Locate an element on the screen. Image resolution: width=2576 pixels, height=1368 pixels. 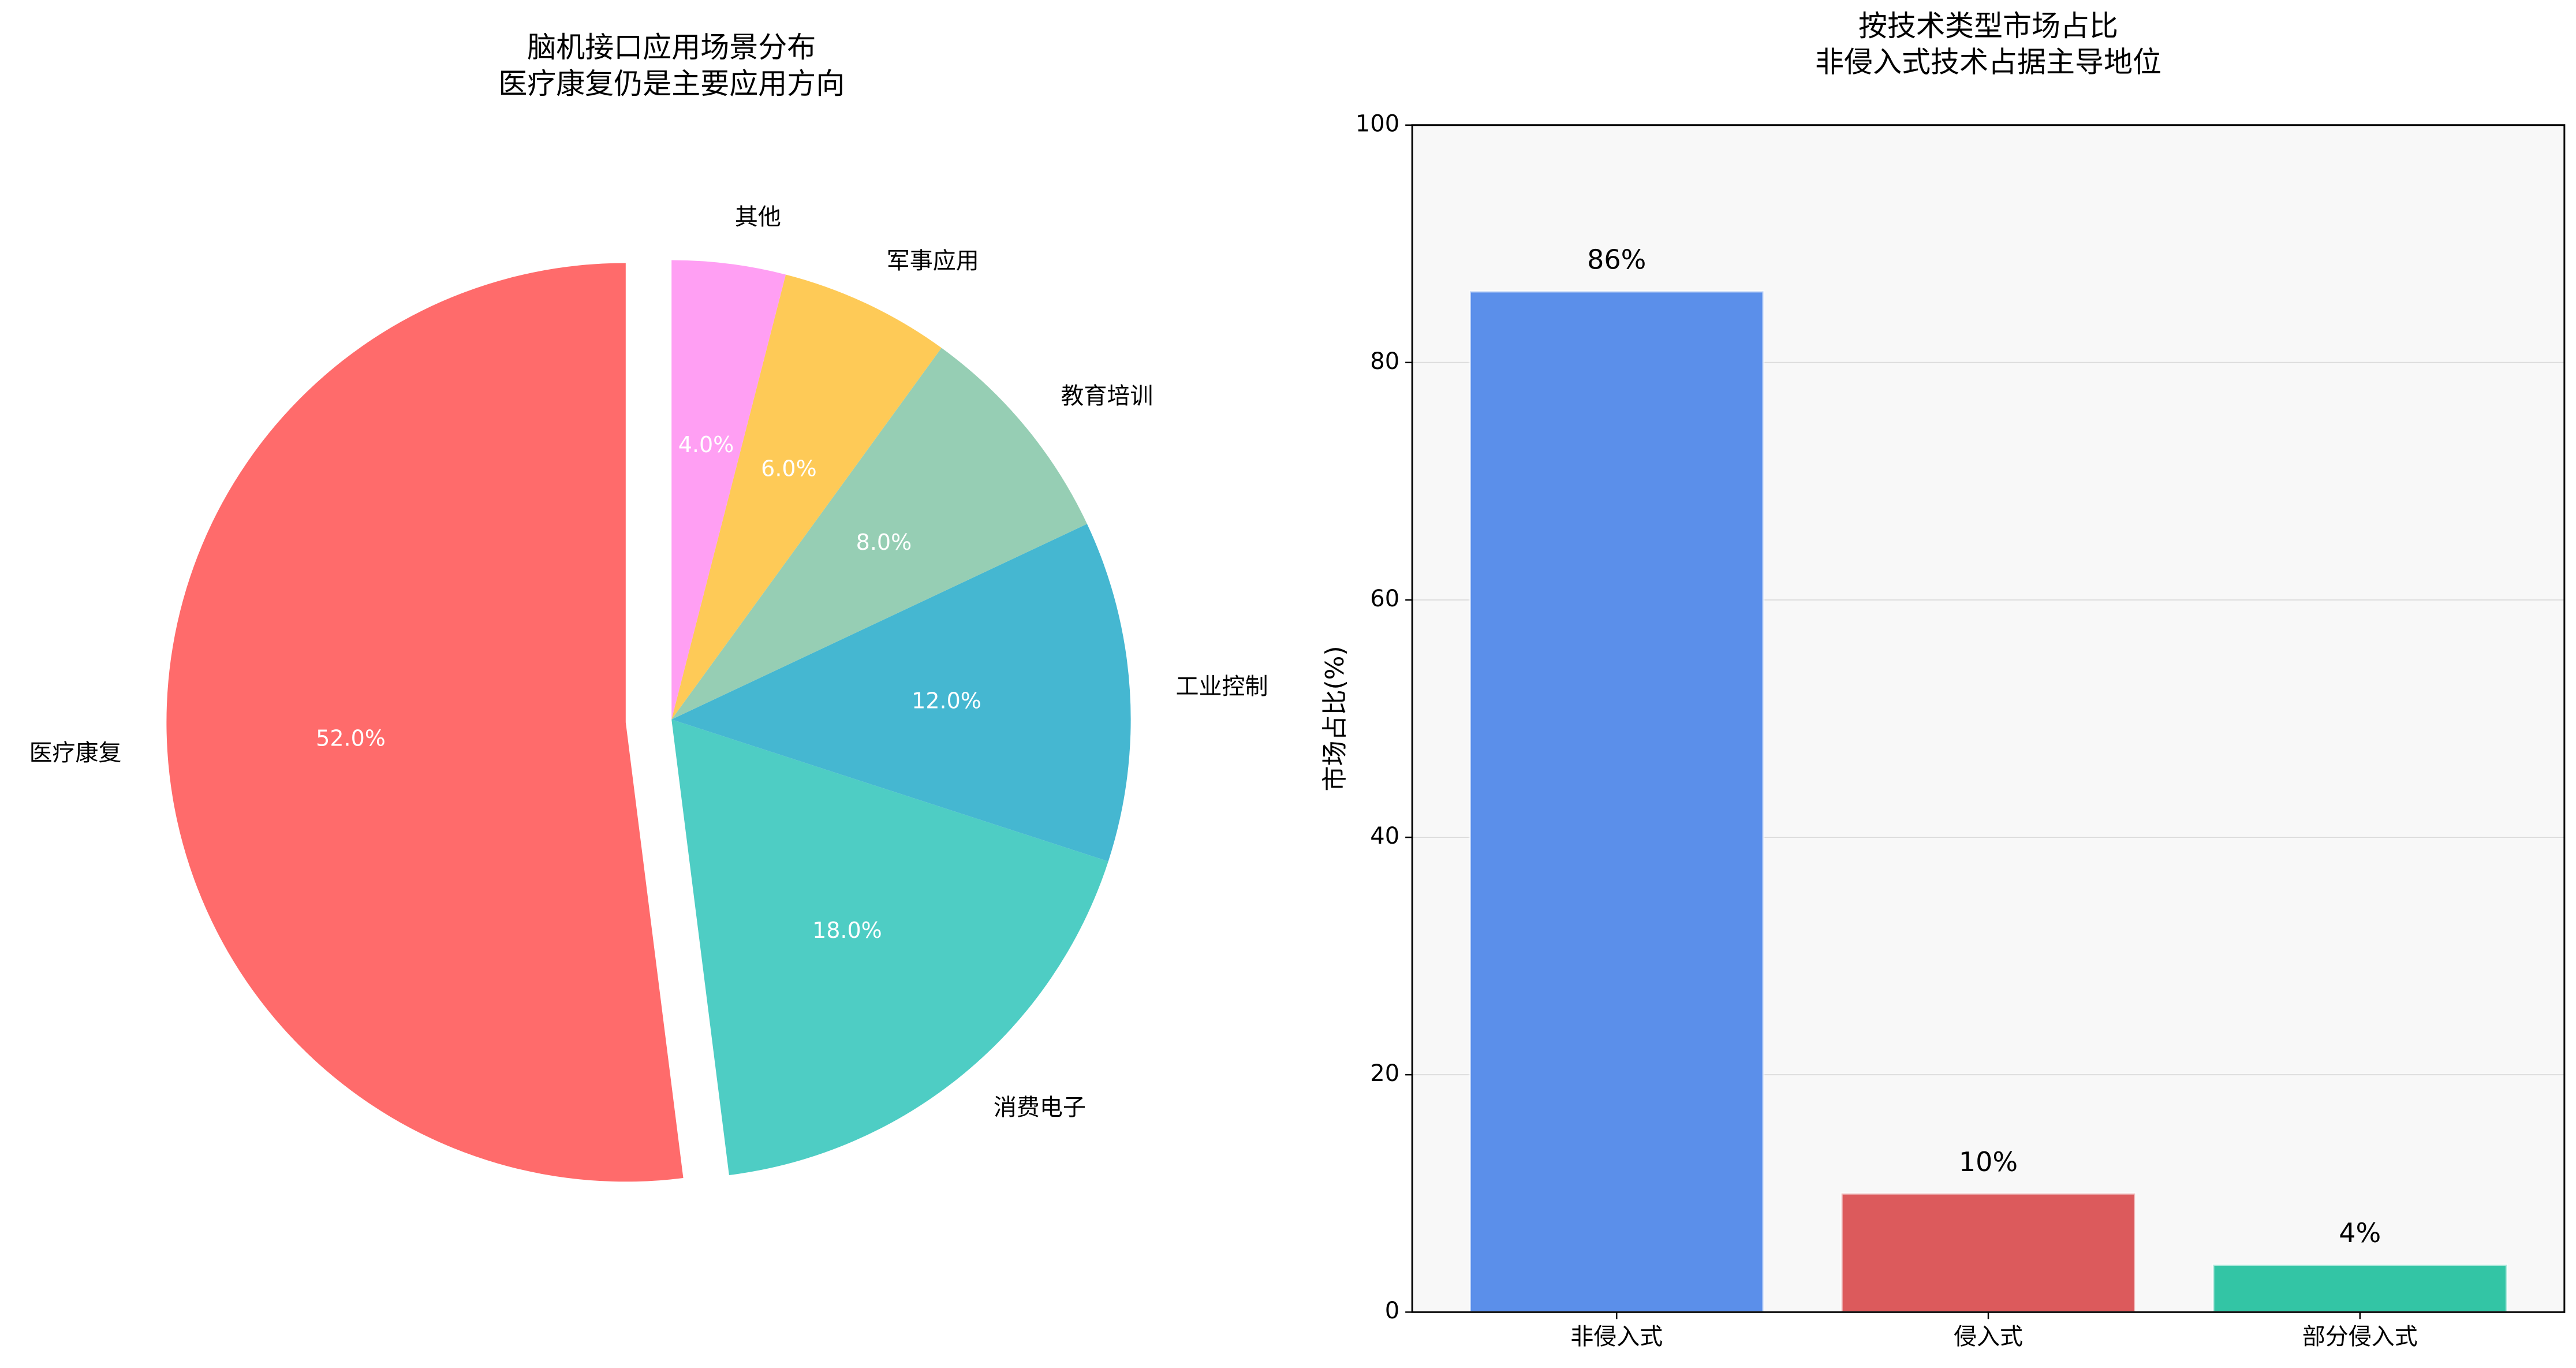
x-tick-label: 侵入式 is located at coordinates (1988, 1337).